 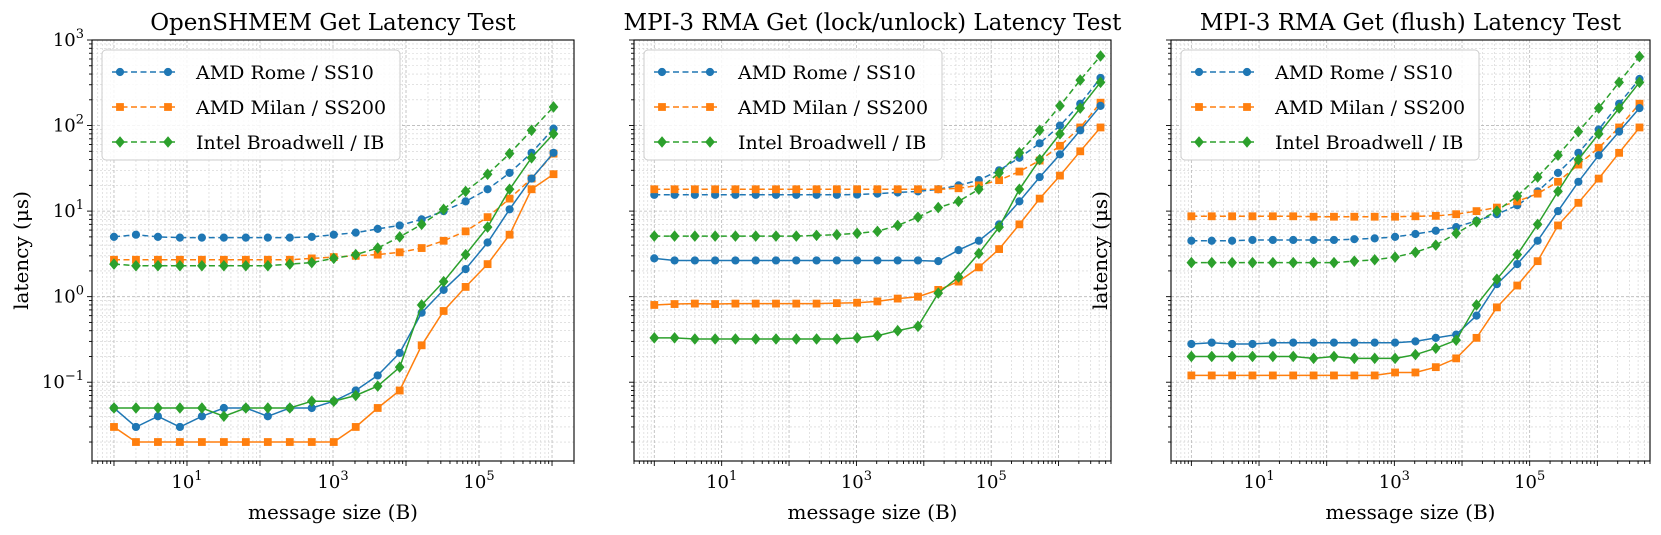 I want to click on chart-title: MPI-3 RMA Get (lock/unlock) Latency Test, so click(x=873, y=23).